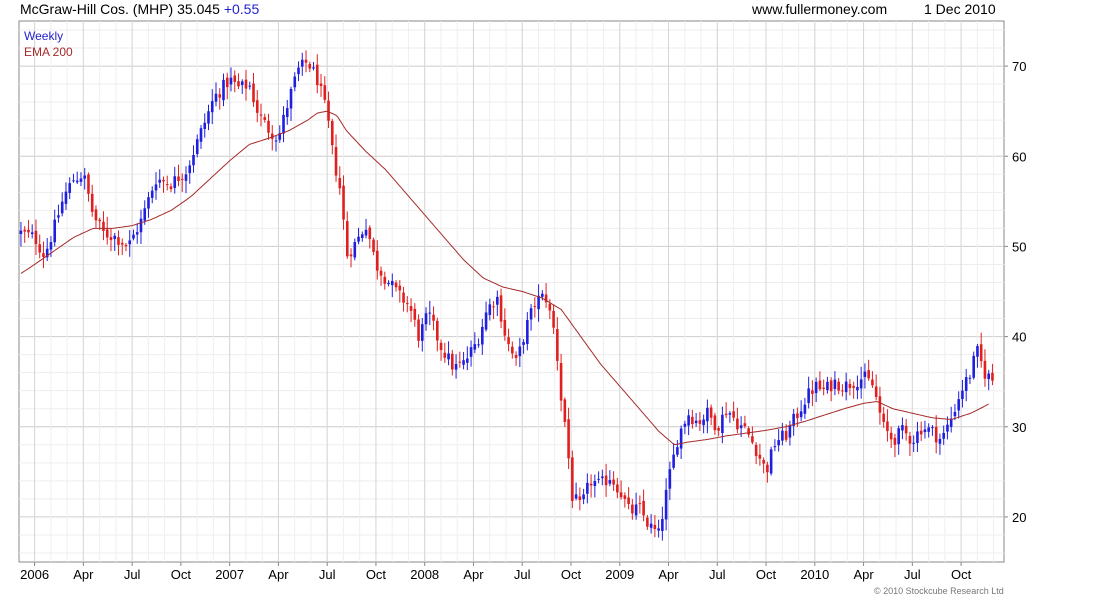 This screenshot has width=1100, height=600. What do you see at coordinates (619, 574) in the screenshot?
I see `x-tick-label: 2009` at bounding box center [619, 574].